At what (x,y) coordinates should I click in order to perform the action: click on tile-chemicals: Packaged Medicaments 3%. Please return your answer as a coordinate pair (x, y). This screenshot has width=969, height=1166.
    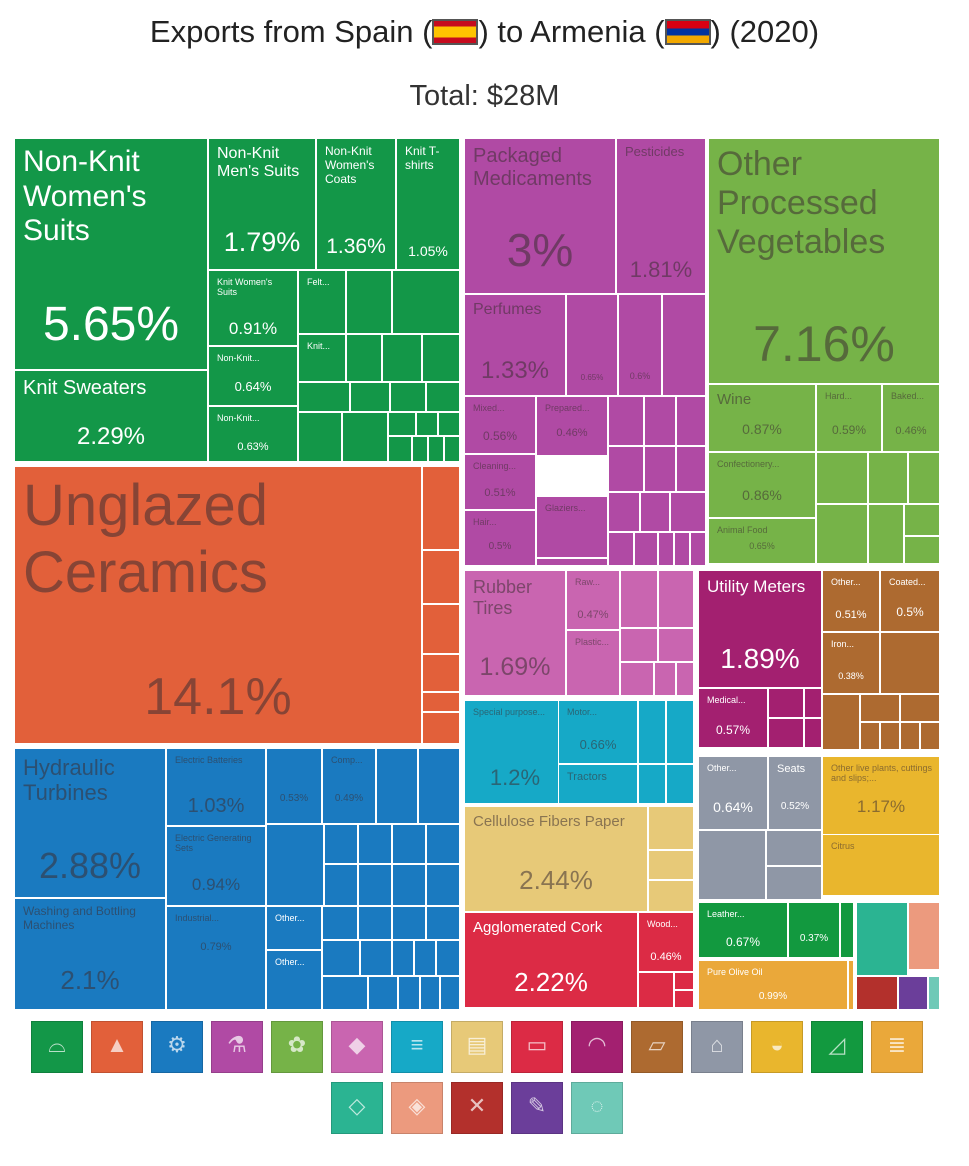
    Looking at the image, I should click on (540, 216).